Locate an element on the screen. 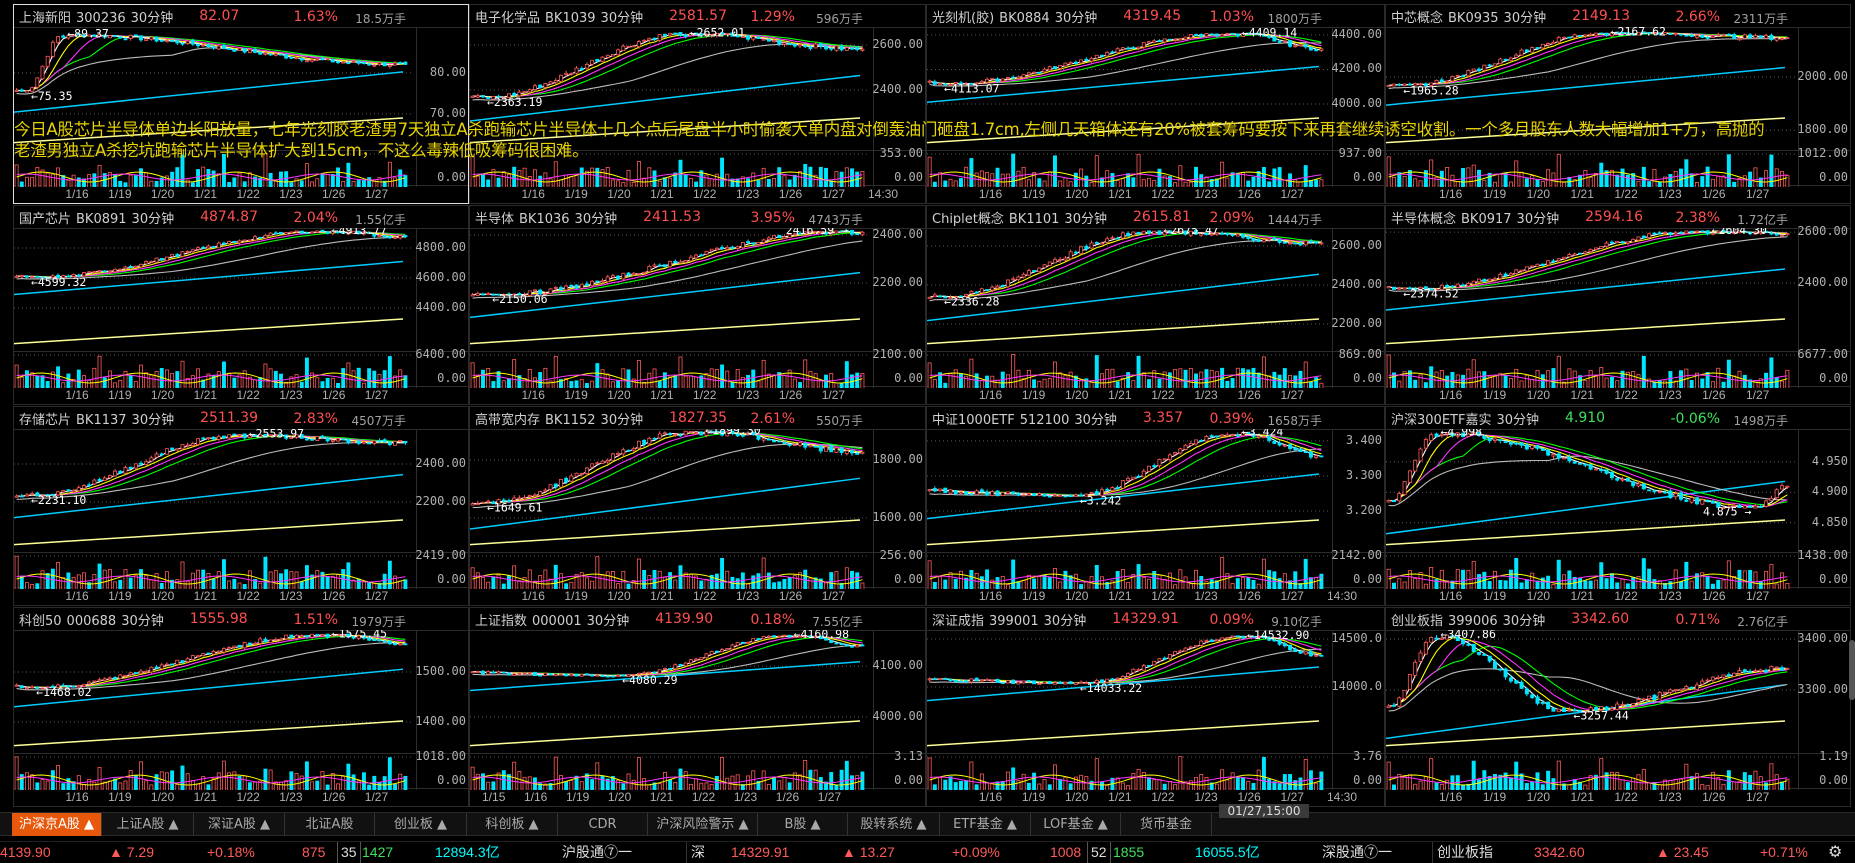 The width and height of the screenshot is (1855, 863). market-tab: 深证A股 ▲ is located at coordinates (239, 824).